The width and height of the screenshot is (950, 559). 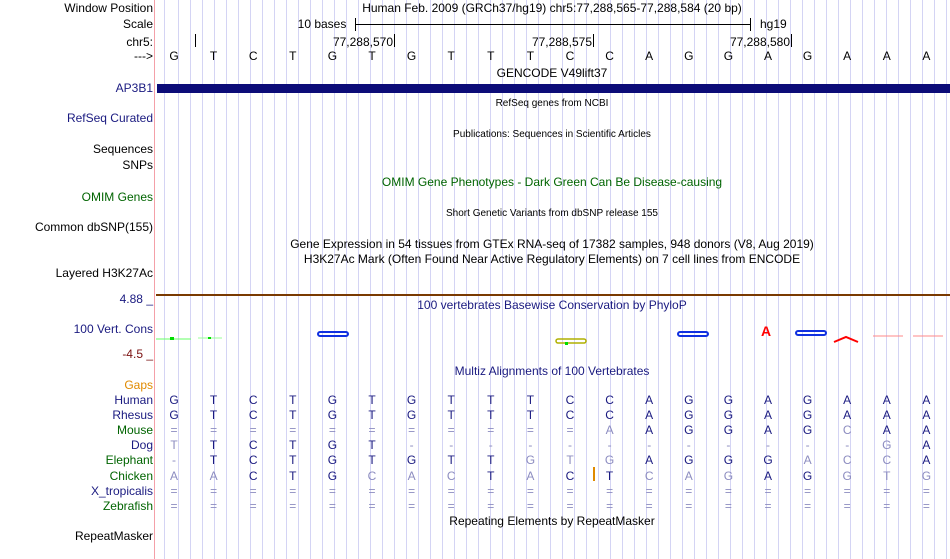 What do you see at coordinates (137, 354) in the screenshot?
I see `label-cons-min: -4.5 _` at bounding box center [137, 354].